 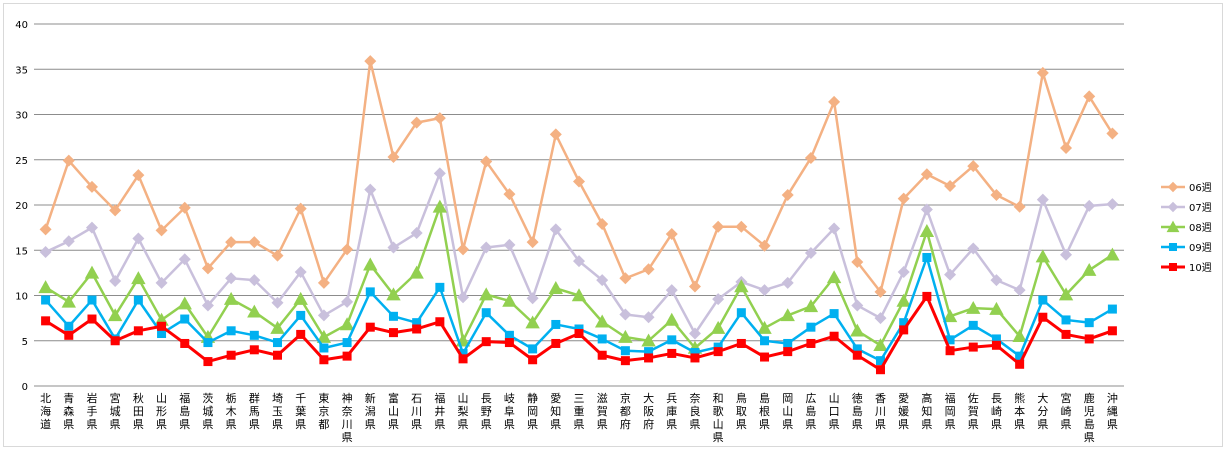 I want to click on x-tick-label: 奈良県, so click(x=694, y=411).